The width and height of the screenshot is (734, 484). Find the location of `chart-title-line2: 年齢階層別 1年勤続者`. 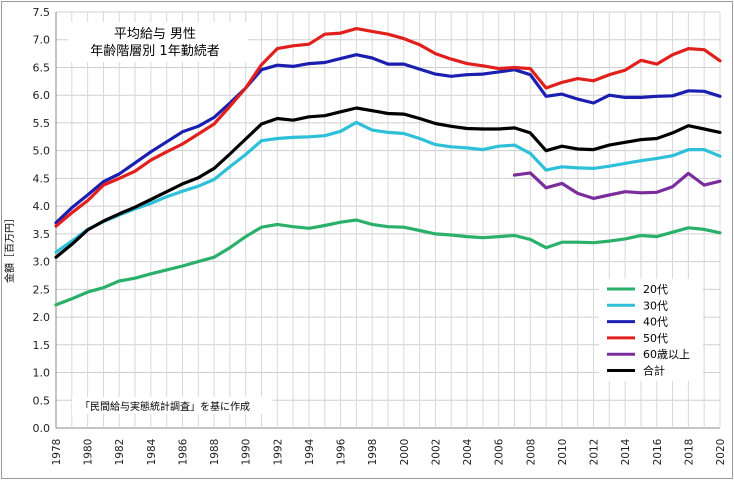

chart-title-line2: 年齢階層別 1年勤続者 is located at coordinates (154, 51).